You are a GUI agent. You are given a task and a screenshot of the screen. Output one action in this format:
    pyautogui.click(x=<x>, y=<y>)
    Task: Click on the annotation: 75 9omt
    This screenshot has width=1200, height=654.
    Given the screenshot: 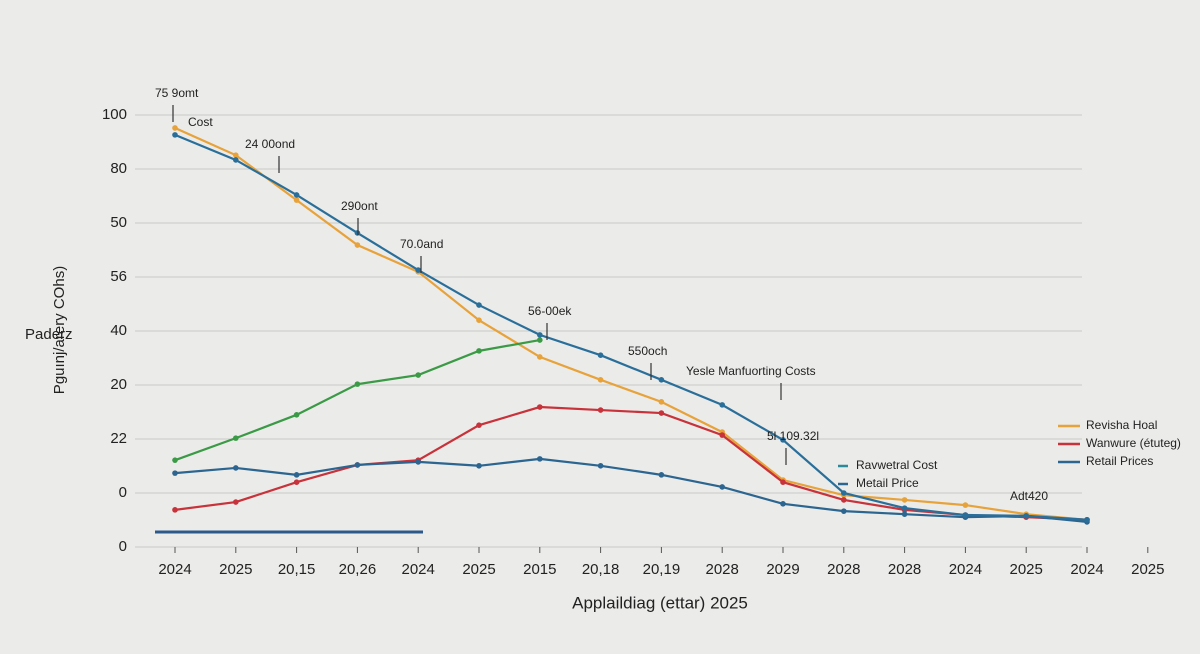 What is the action you would take?
    pyautogui.click(x=177, y=93)
    